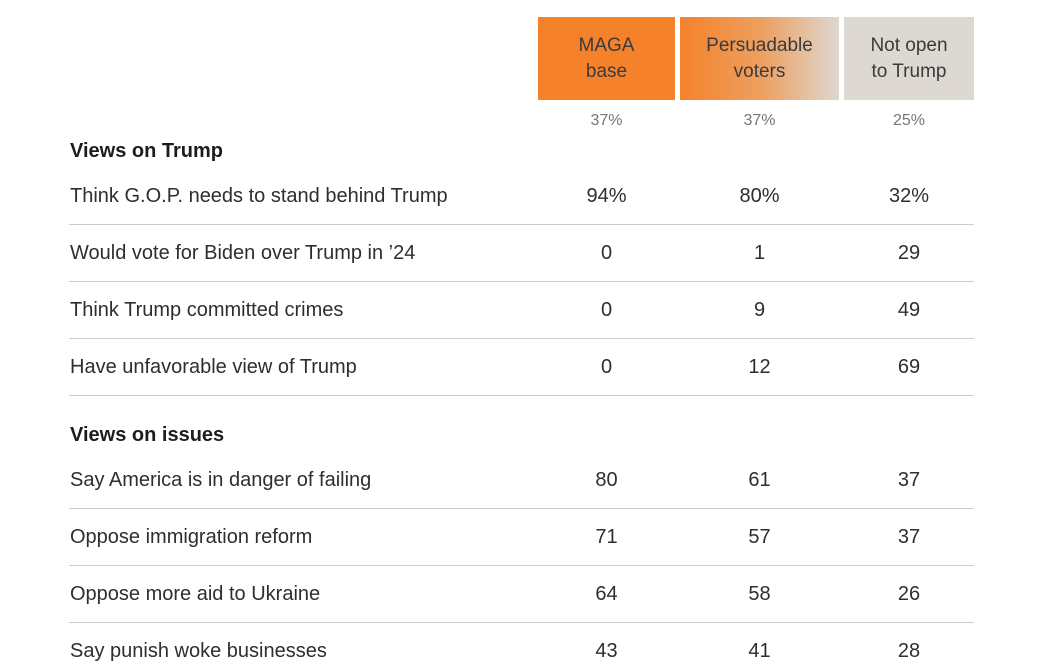 The image size is (1038, 669). I want to click on column-header-label: MAGA base, so click(606, 58).